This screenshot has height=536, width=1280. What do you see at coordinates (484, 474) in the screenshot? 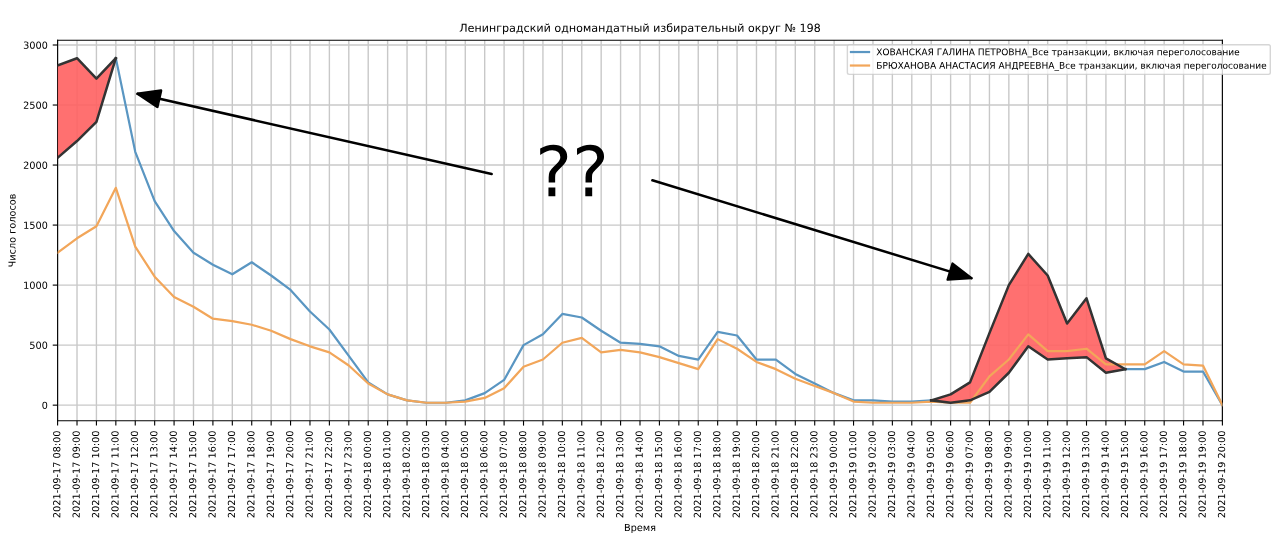
I see `x-tick-label: 2021-09-18 06:00` at bounding box center [484, 474].